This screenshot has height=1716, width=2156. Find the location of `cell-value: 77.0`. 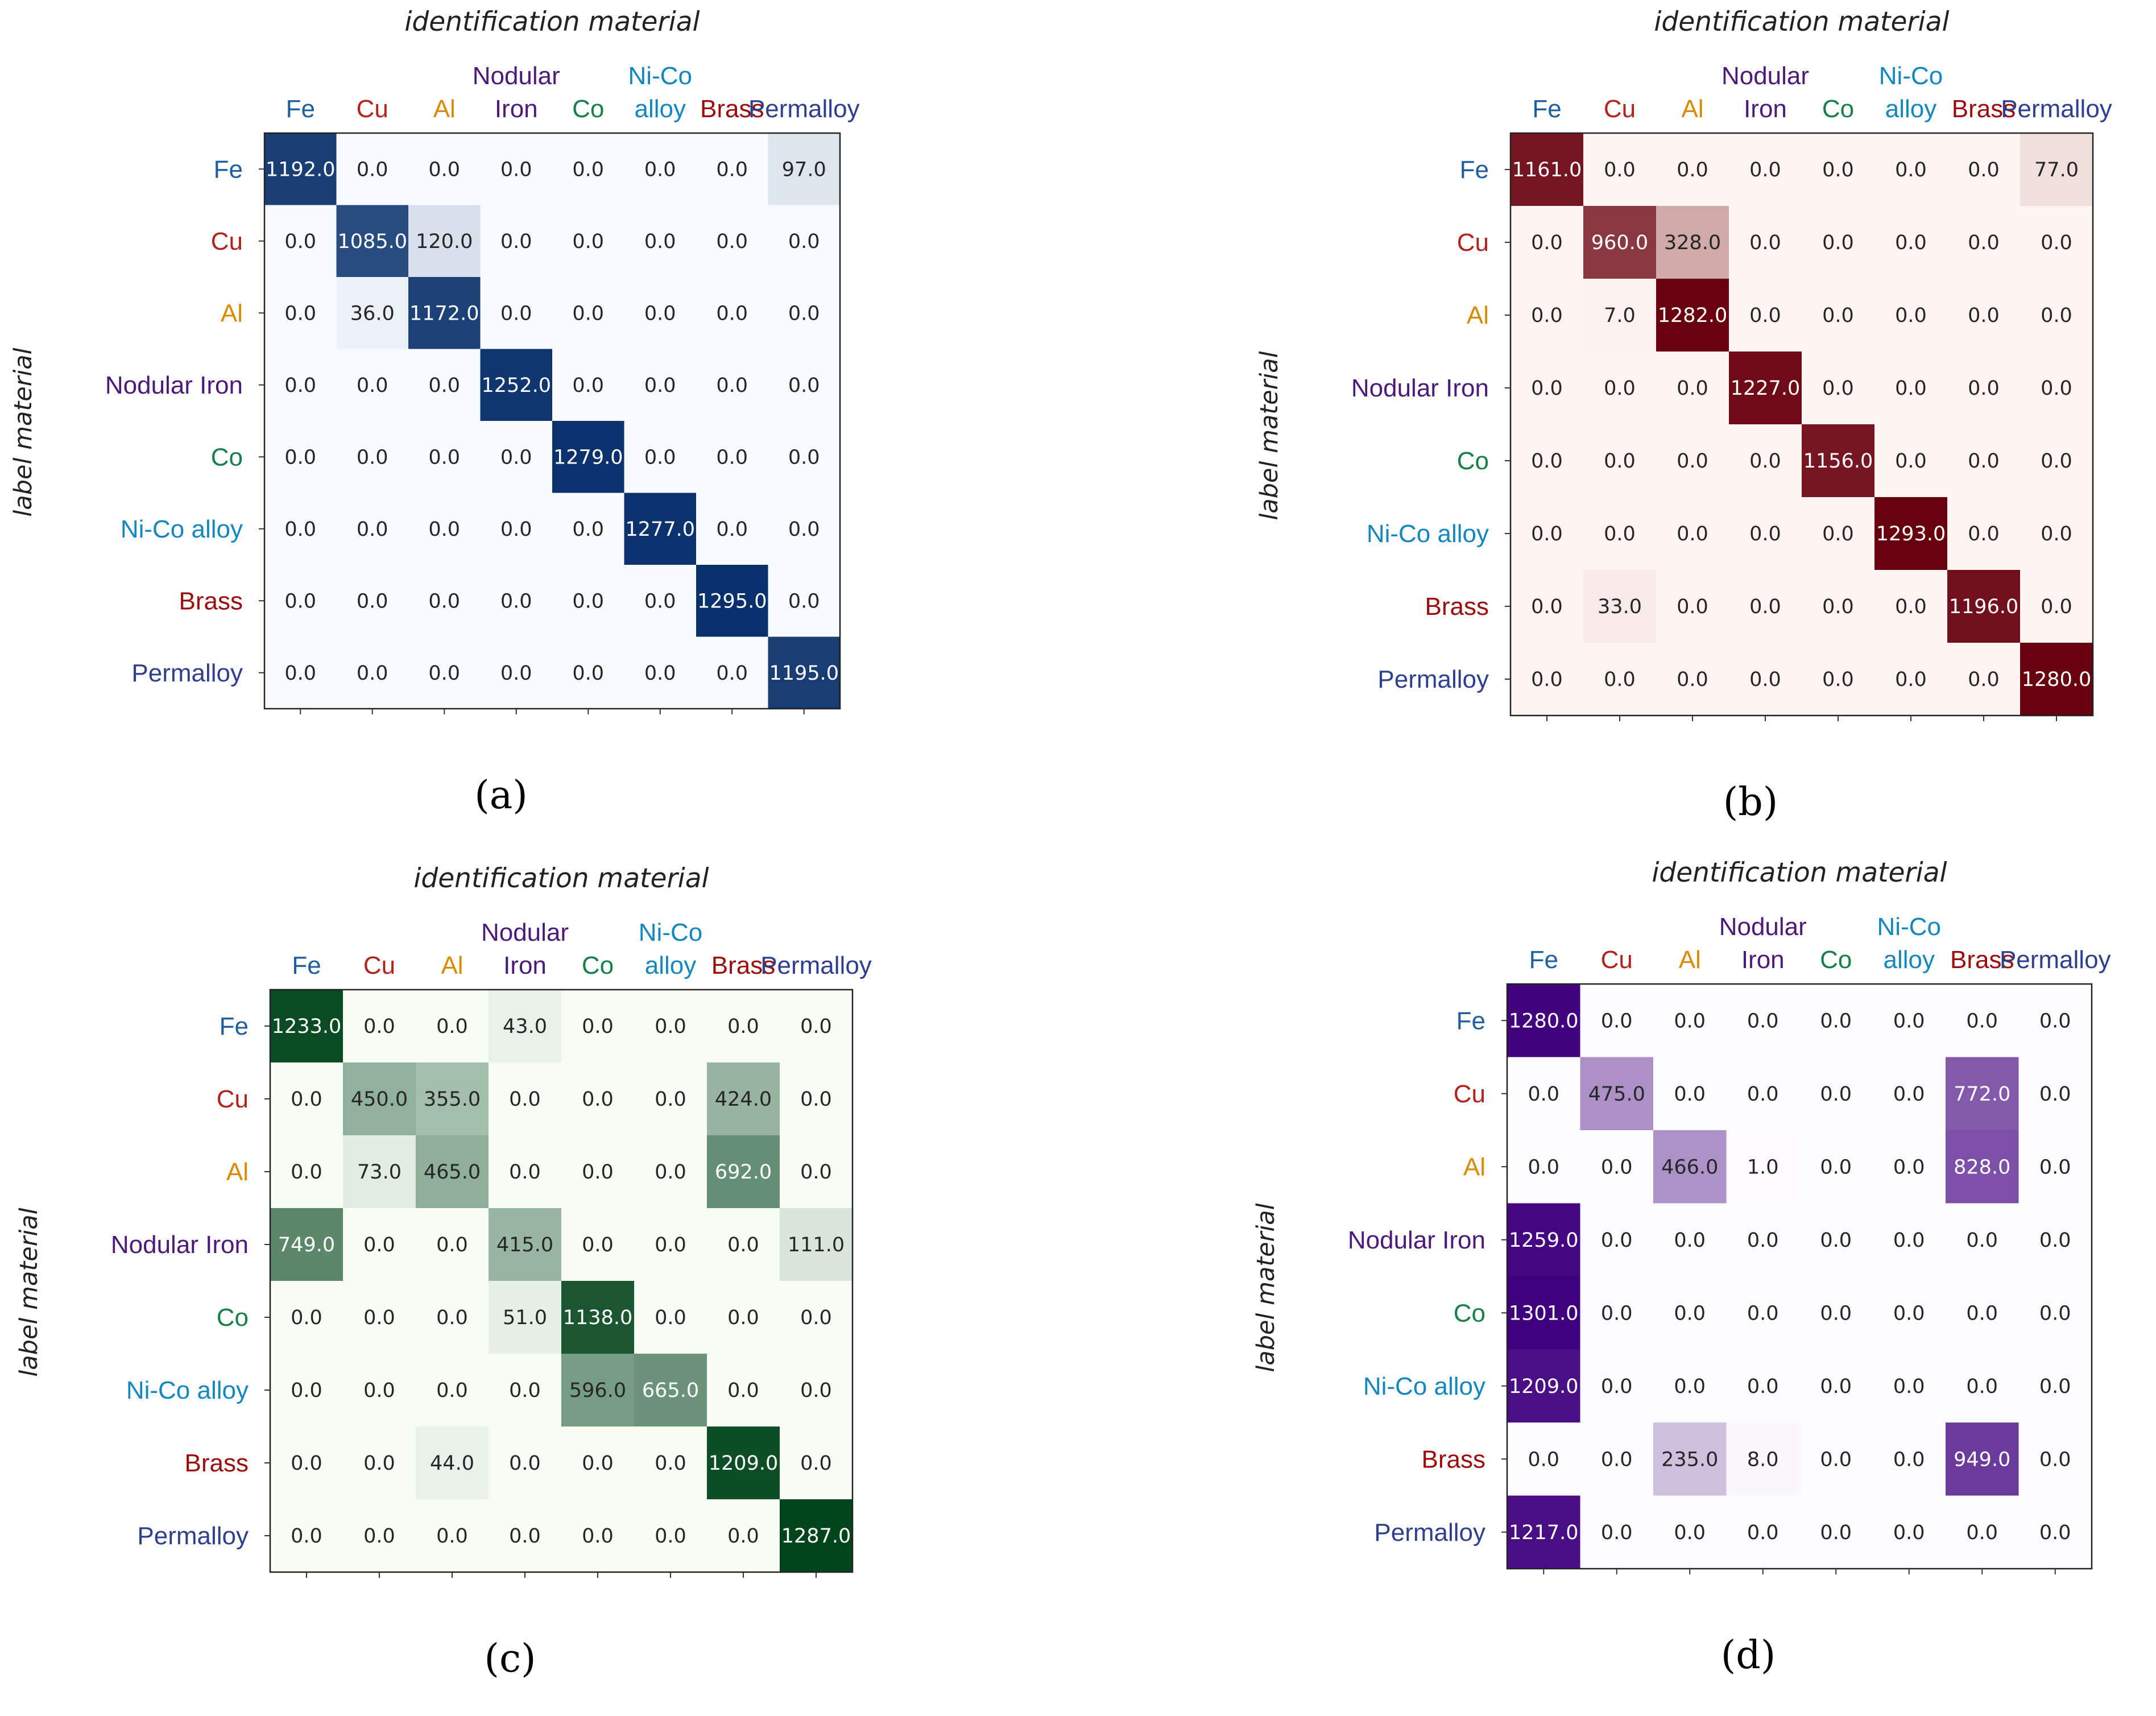

cell-value: 77.0 is located at coordinates (2056, 170).